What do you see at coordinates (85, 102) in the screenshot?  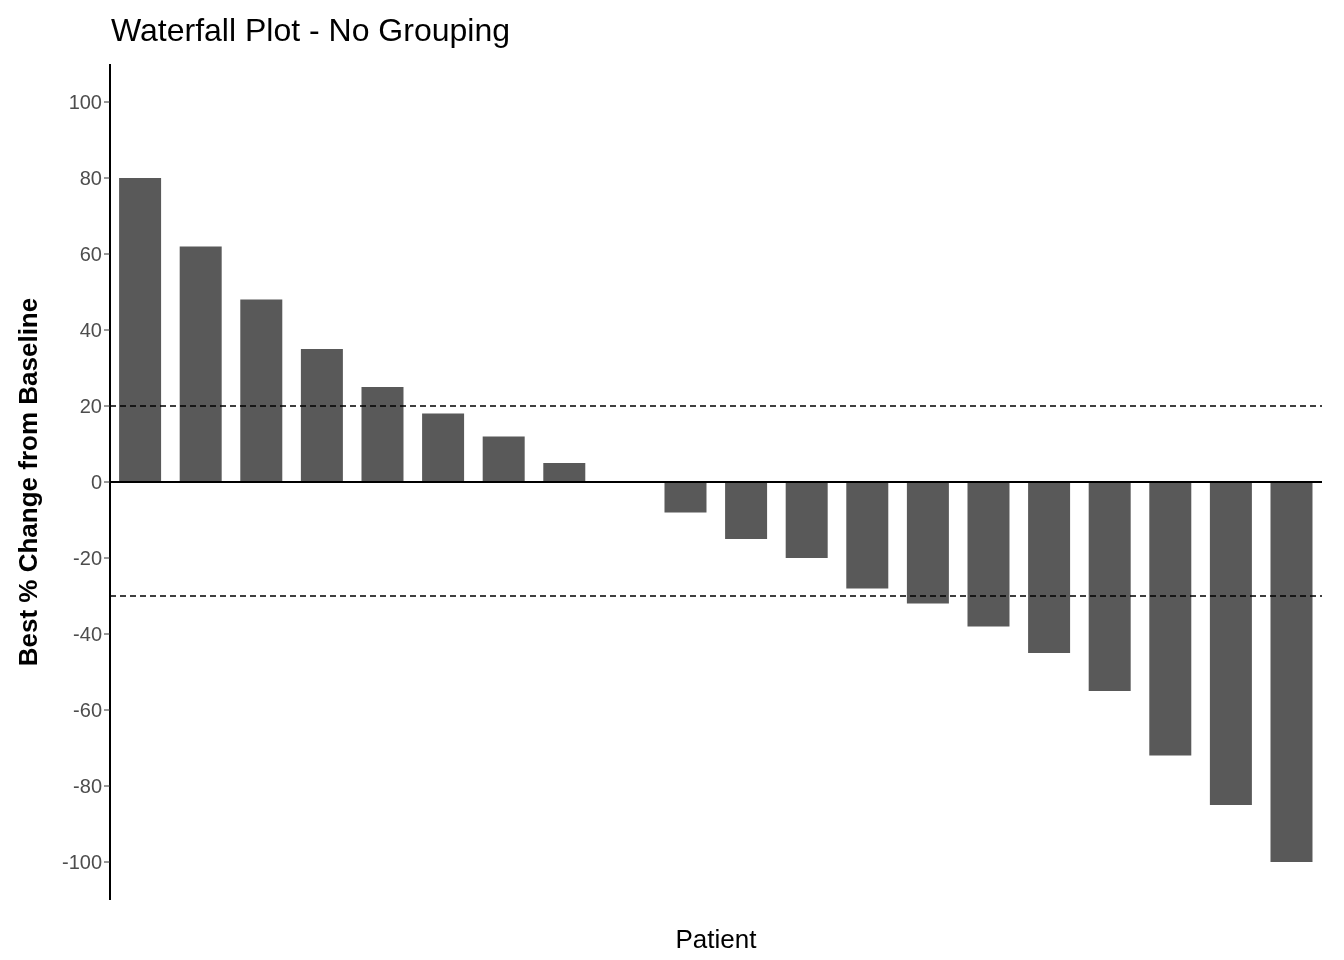 I see `y-tick-label: 100` at bounding box center [85, 102].